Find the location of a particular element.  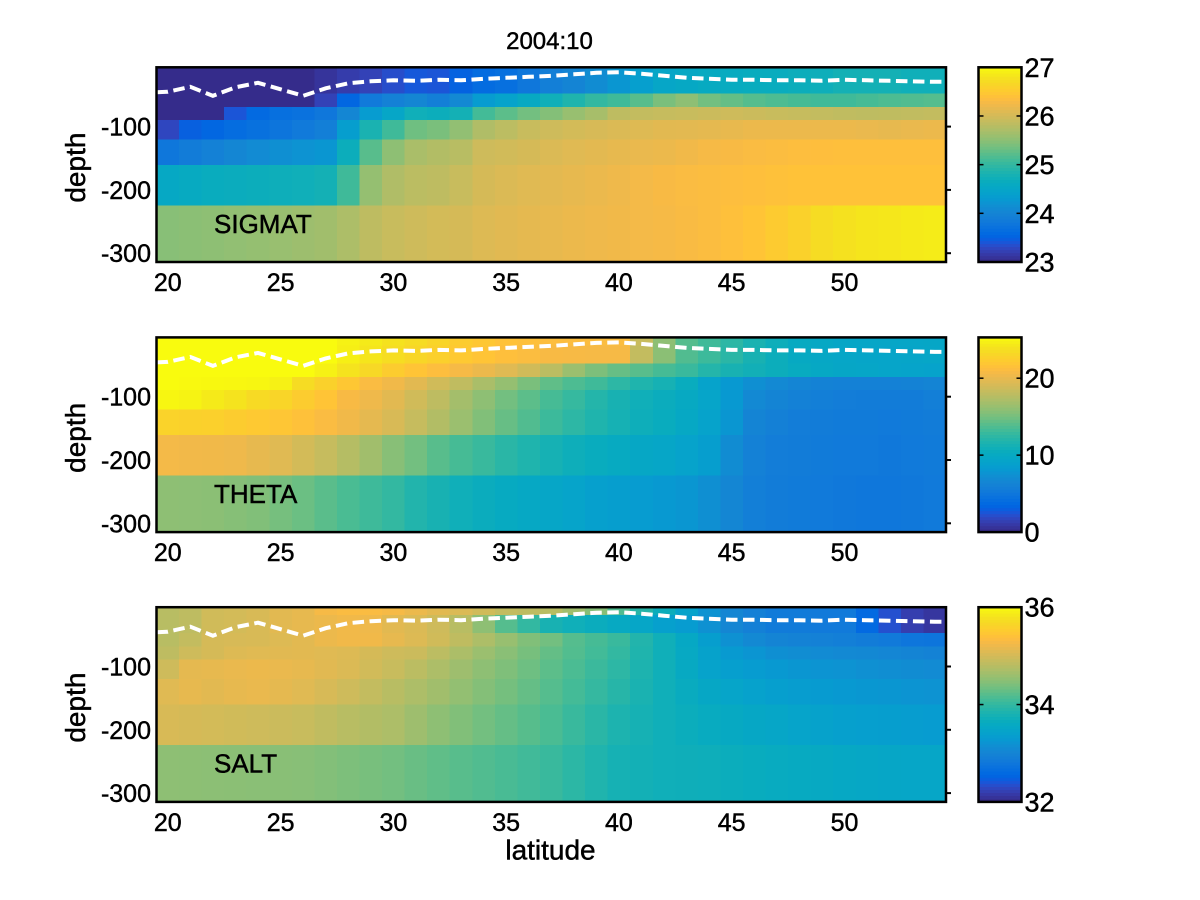

svg-text: 10 is located at coordinates (1040, 456).